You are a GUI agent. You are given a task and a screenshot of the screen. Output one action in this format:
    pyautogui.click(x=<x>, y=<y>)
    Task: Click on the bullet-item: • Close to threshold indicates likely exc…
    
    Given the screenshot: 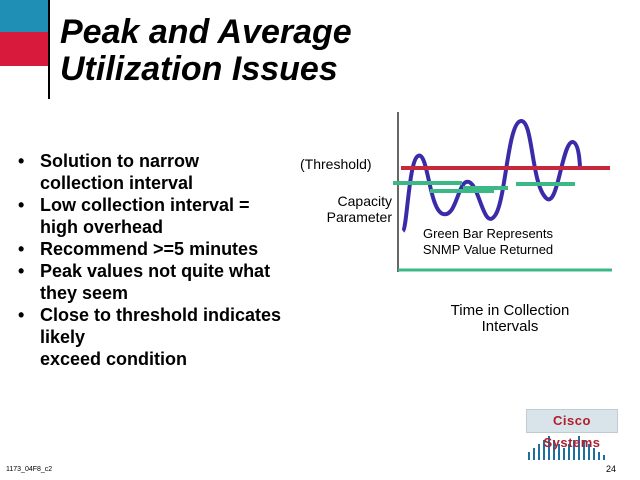 What is the action you would take?
    pyautogui.click(x=168, y=337)
    